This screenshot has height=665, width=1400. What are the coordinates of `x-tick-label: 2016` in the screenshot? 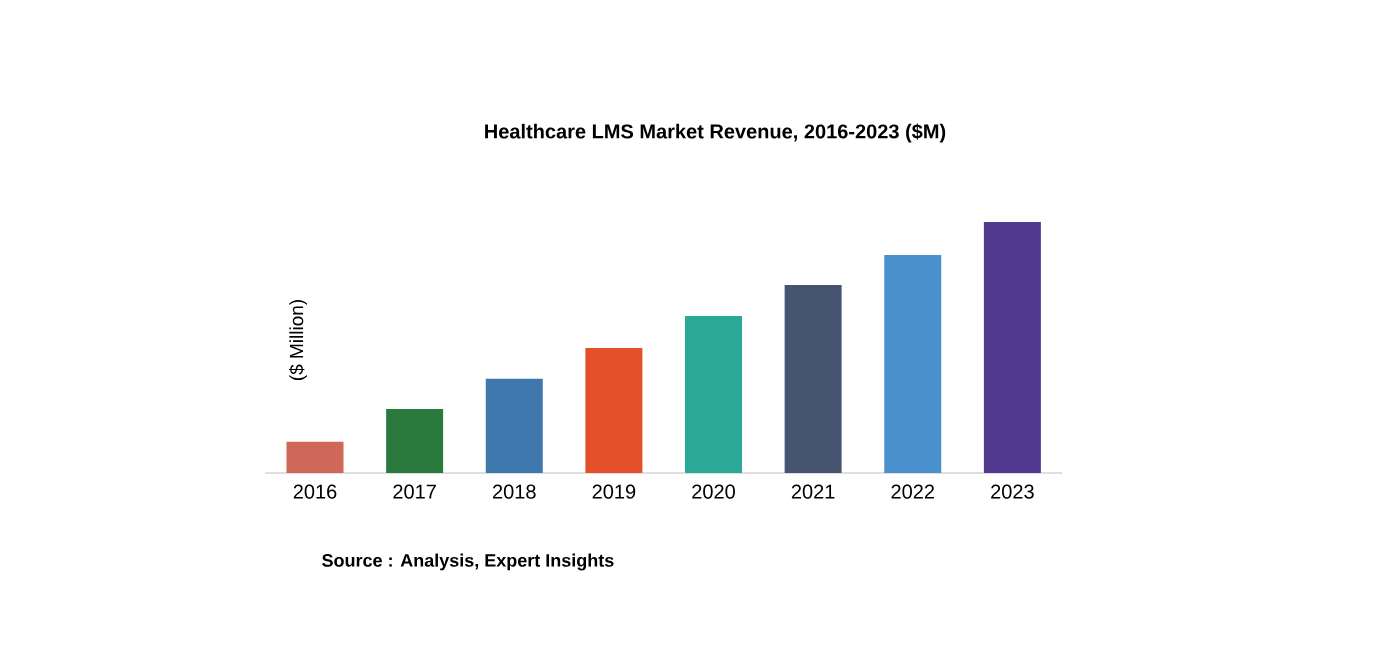 It's located at (315, 491).